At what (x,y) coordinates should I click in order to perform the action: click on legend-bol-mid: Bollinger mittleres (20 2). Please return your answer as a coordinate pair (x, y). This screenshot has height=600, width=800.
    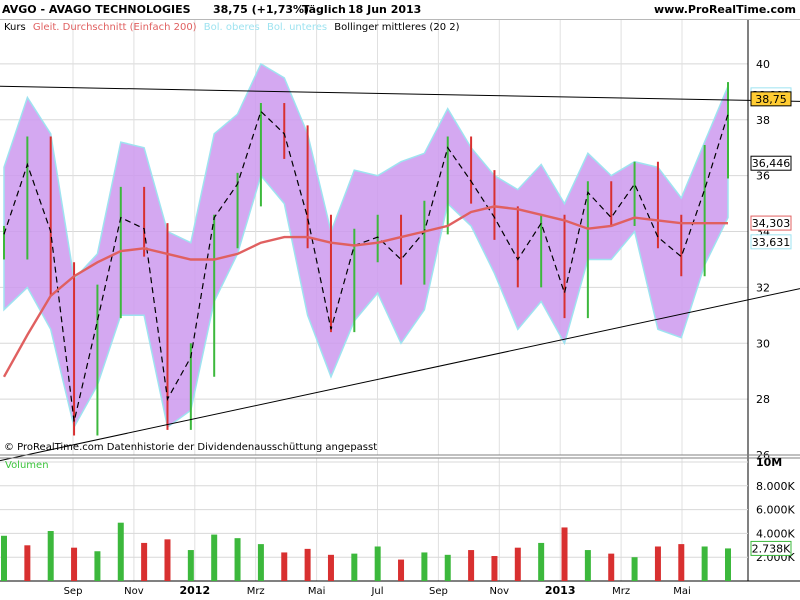
    Looking at the image, I should click on (397, 27).